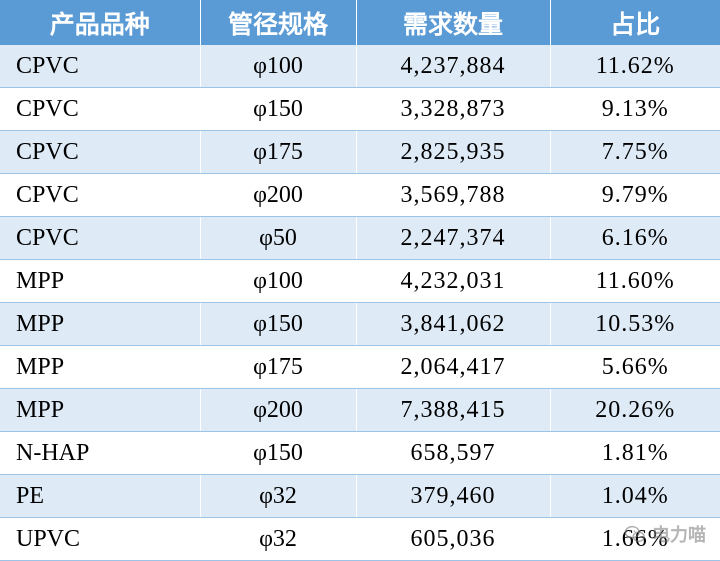 This screenshot has height=561, width=720. Describe the element at coordinates (635, 281) in the screenshot. I see `cell-share: 11.60%` at that location.